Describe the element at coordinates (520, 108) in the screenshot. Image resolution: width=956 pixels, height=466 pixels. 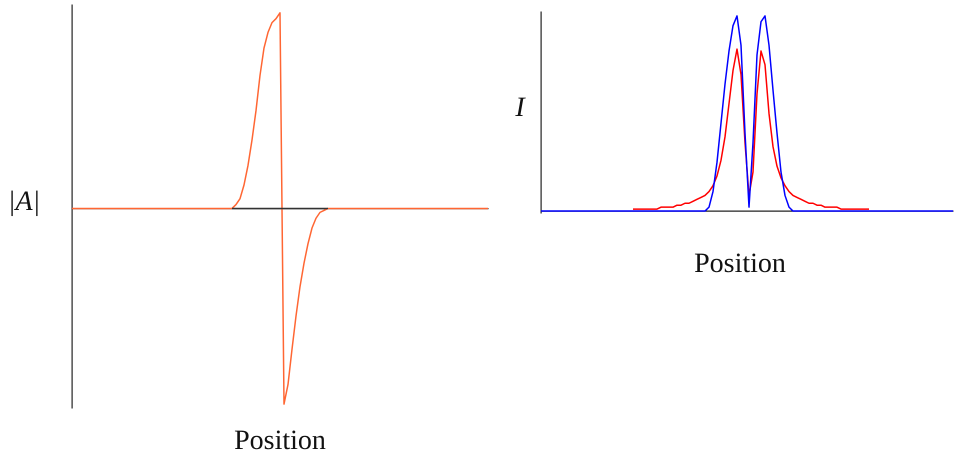
I see `y-axis-title: I` at that location.